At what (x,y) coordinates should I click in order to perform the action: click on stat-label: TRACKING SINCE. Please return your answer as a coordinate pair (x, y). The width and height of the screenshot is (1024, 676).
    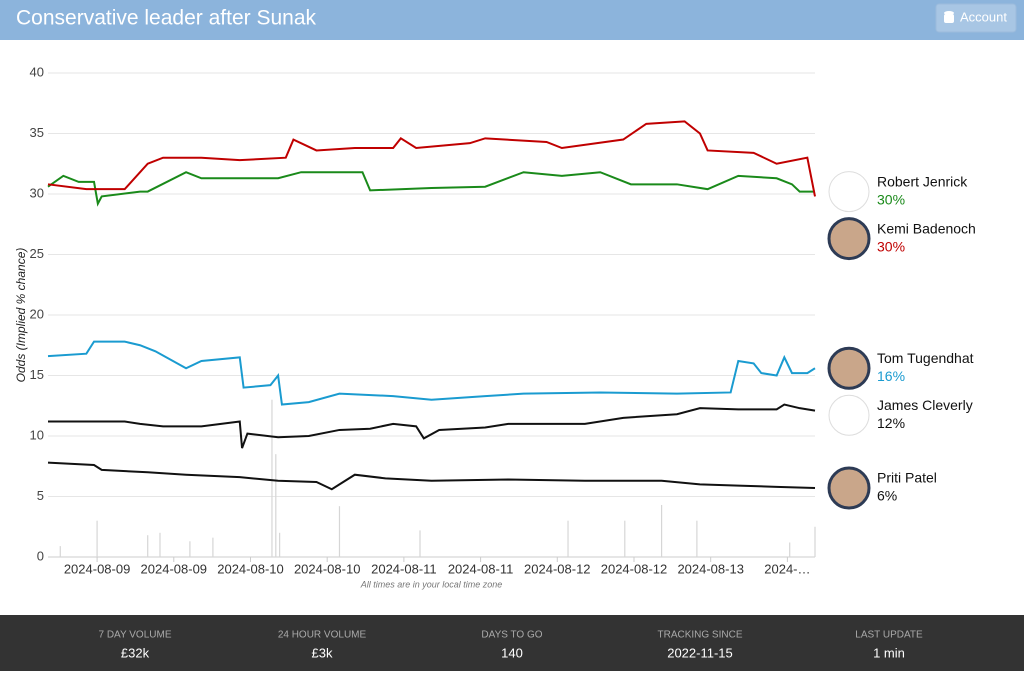
    Looking at the image, I should click on (699, 635).